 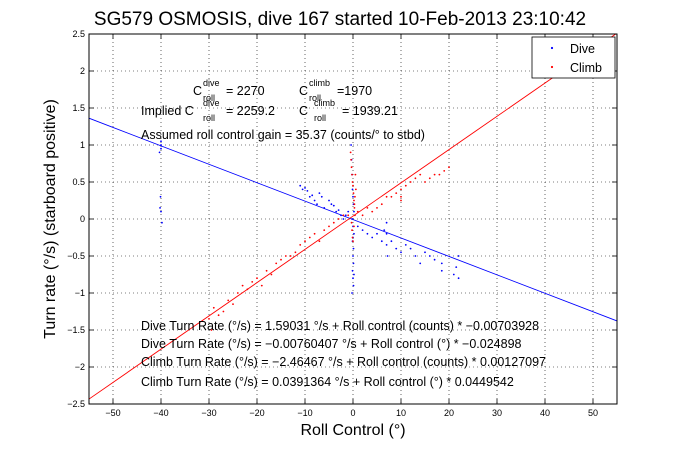 I want to click on x-tick-label: −40, so click(x=160, y=413).